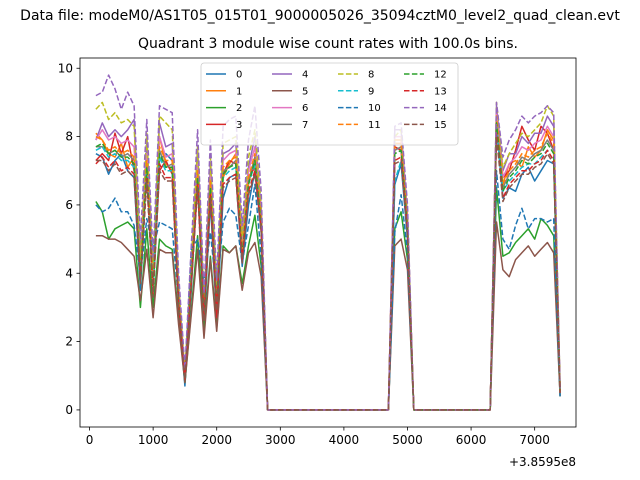 This screenshot has width=640, height=480. Describe the element at coordinates (280, 440) in the screenshot. I see `x-tick-label: 3000` at that location.